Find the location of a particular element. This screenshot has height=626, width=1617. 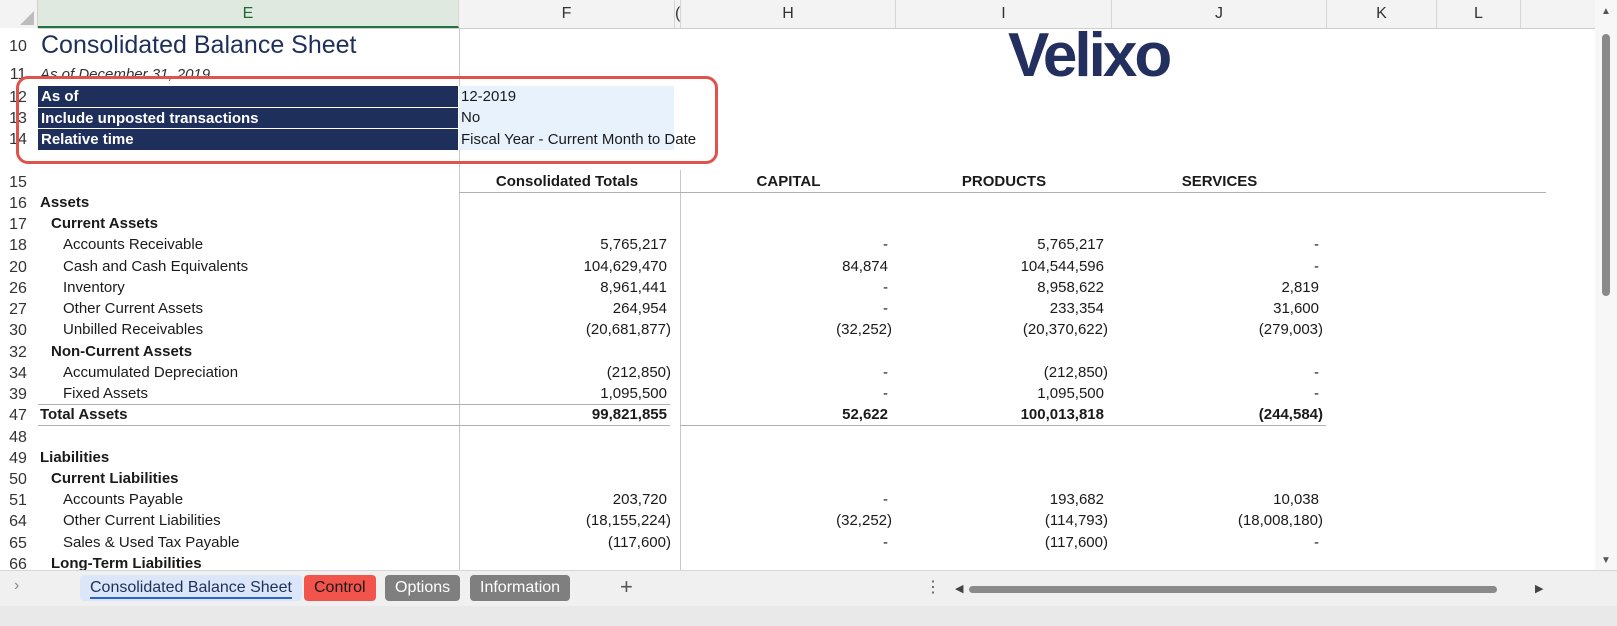

row-number: 34 is located at coordinates (18, 373).